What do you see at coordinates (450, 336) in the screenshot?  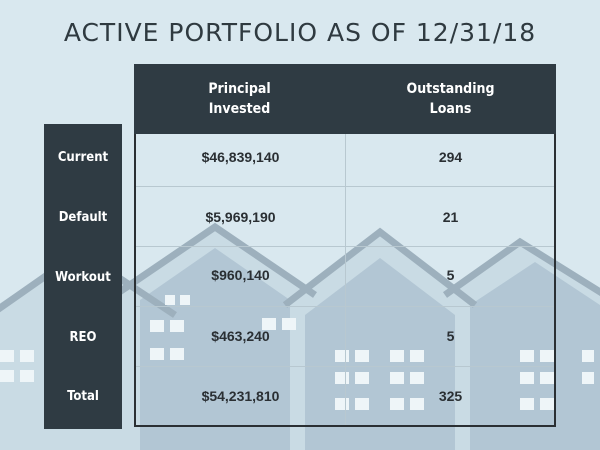 I see `cell-reo-loans: 5` at bounding box center [450, 336].